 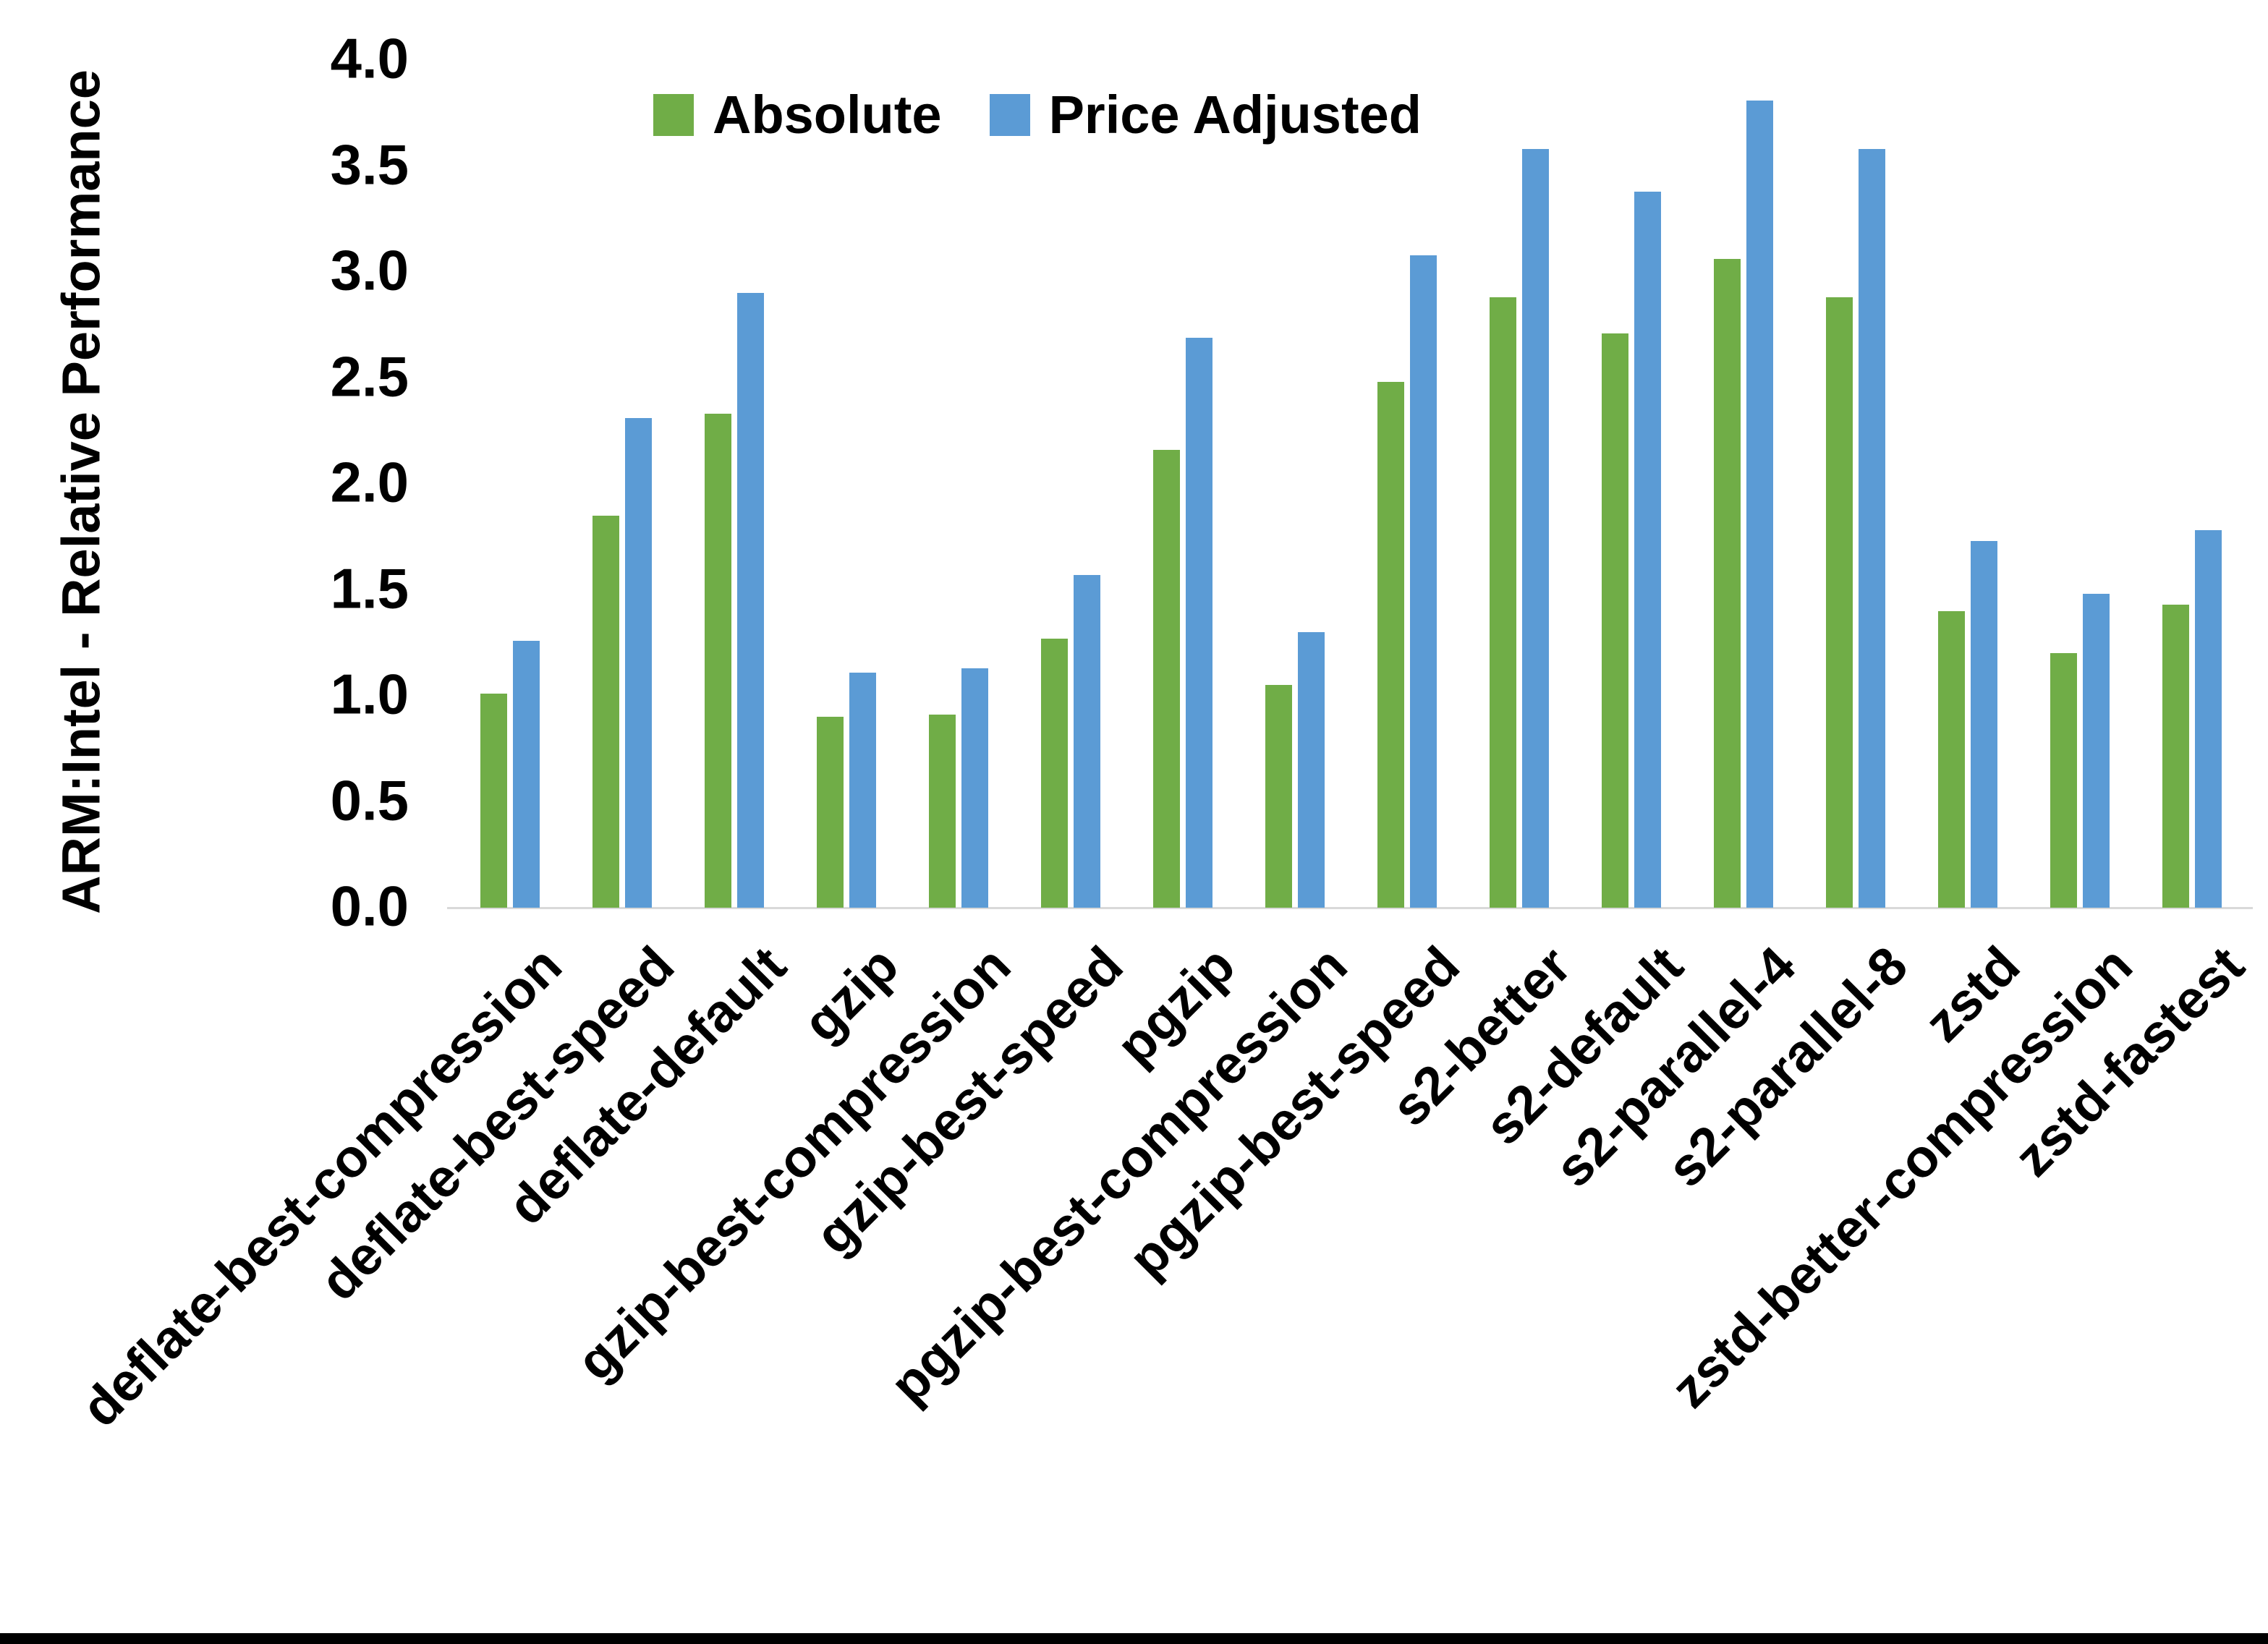 I want to click on x-axis-line, so click(x=1350, y=908).